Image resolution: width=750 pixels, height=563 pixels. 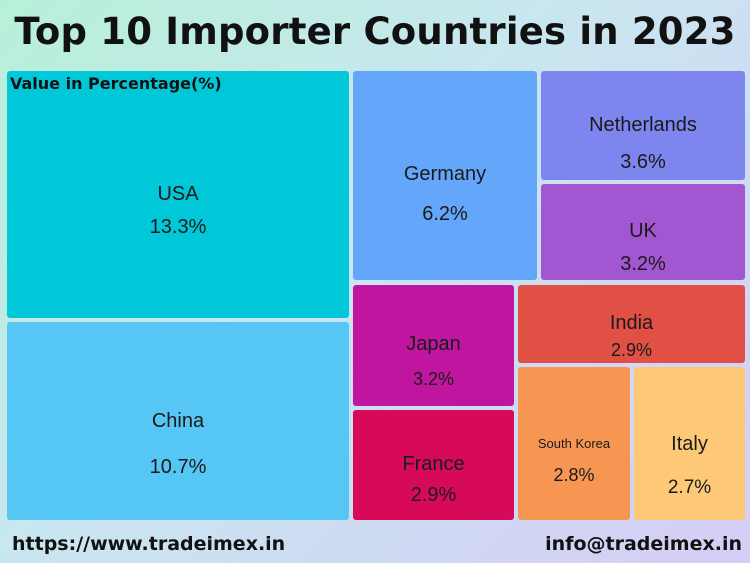 What do you see at coordinates (149, 544) in the screenshot?
I see `website-link: https://www.tradeimex.in` at bounding box center [149, 544].